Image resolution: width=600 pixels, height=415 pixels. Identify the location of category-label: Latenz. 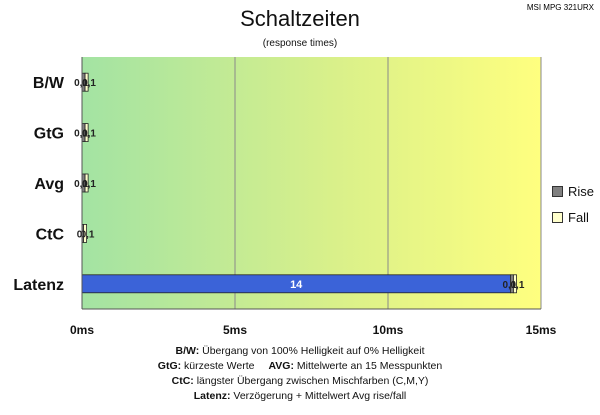
(38, 285).